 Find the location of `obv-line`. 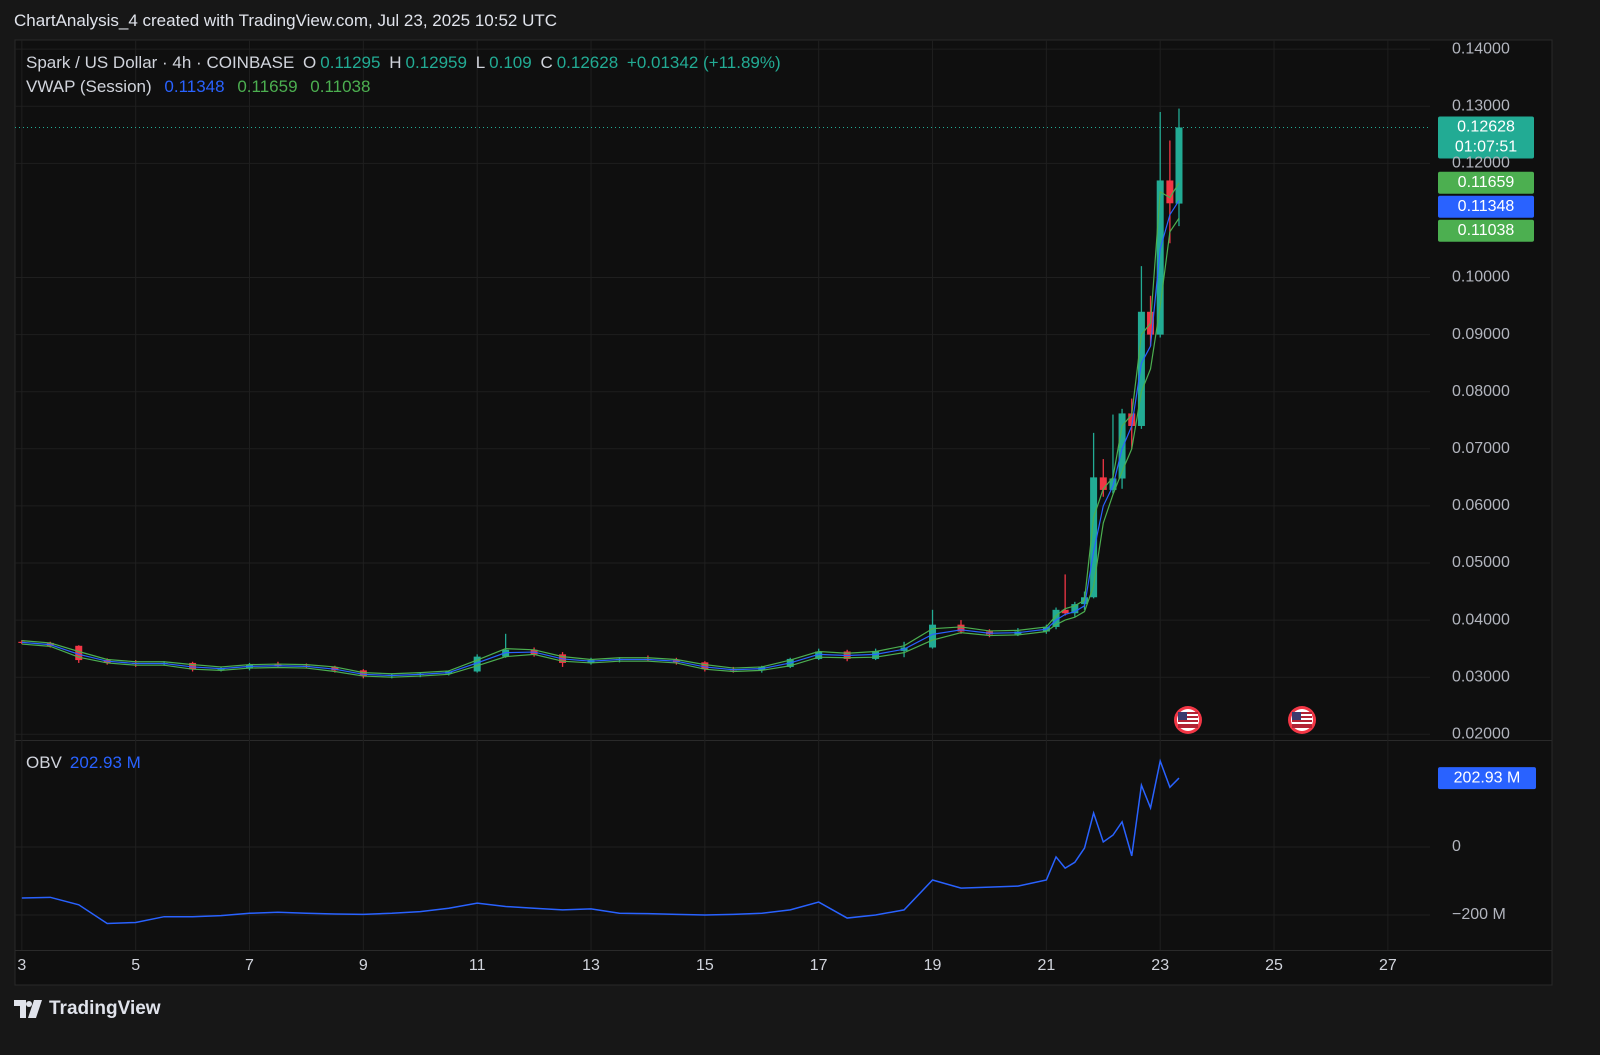

obv-line is located at coordinates (600, 841).